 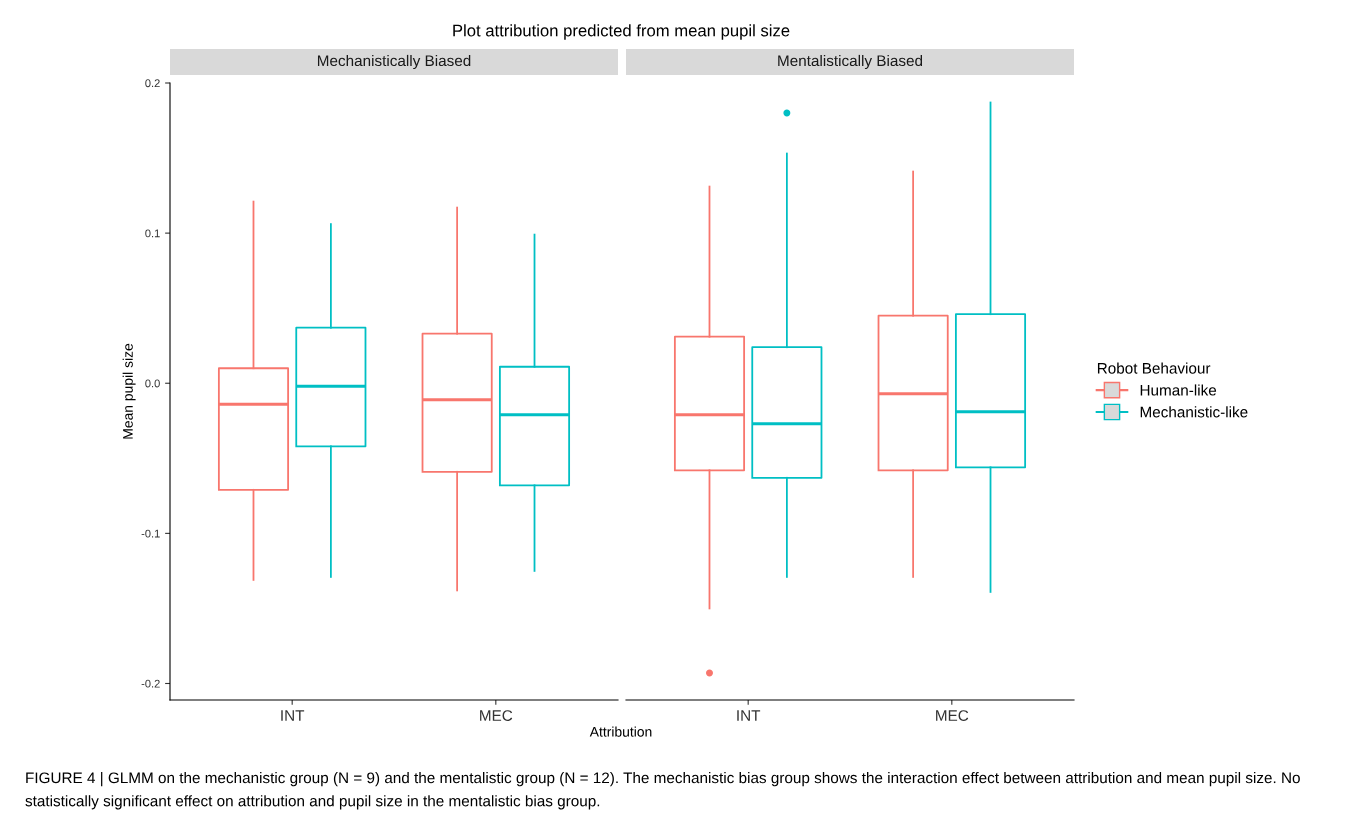 I want to click on y-tick-label: -0.2, so click(x=150, y=683).